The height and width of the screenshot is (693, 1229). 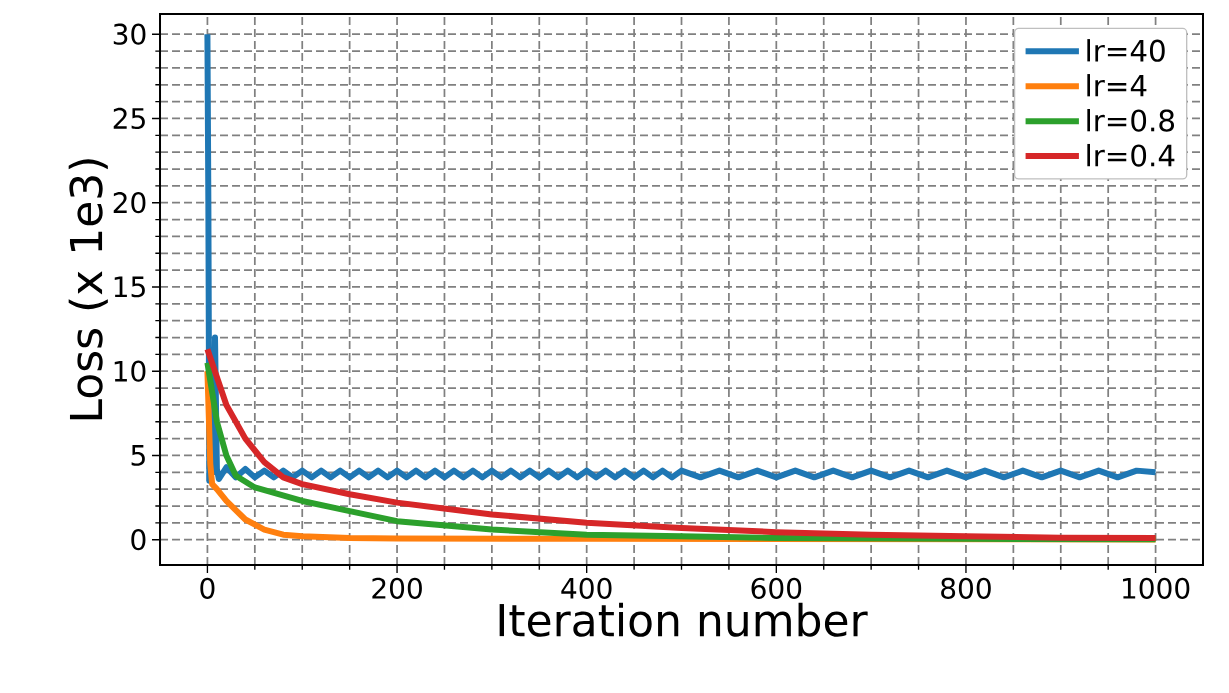 I want to click on legend-label: lr=0.4, so click(x=1131, y=155).